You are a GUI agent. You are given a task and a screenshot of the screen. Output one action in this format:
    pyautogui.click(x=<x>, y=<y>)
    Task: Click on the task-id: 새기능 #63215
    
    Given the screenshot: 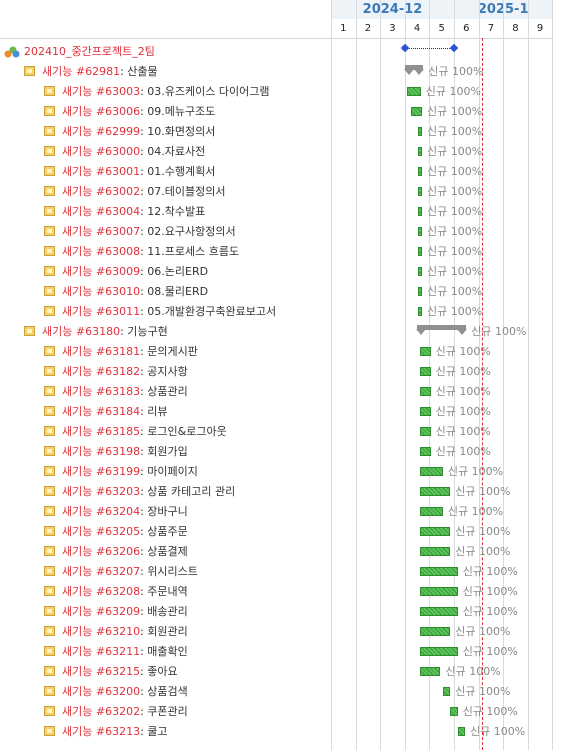 What is the action you would take?
    pyautogui.click(x=101, y=671)
    